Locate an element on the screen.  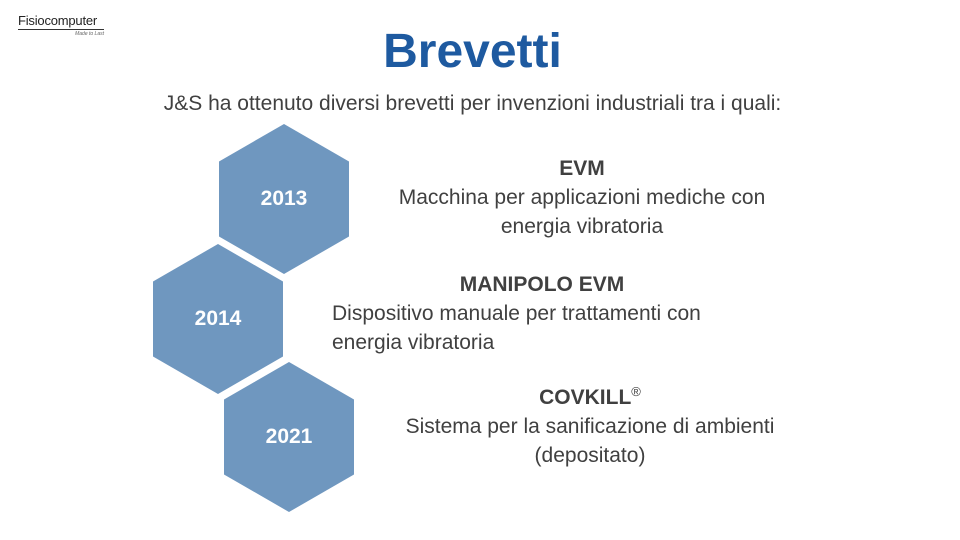
year-hexagon-2014: 2014 is located at coordinates (218, 319).